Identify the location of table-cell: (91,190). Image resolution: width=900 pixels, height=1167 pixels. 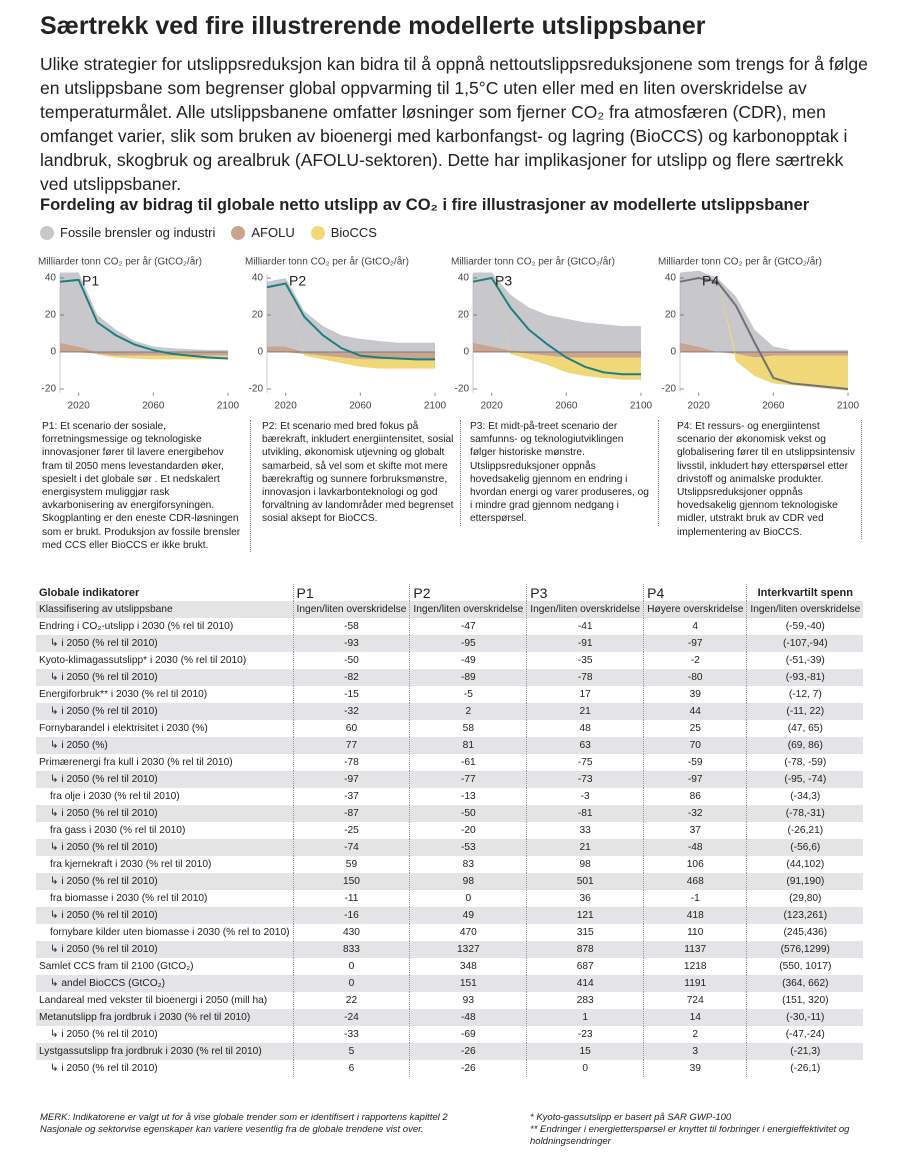
(805, 881).